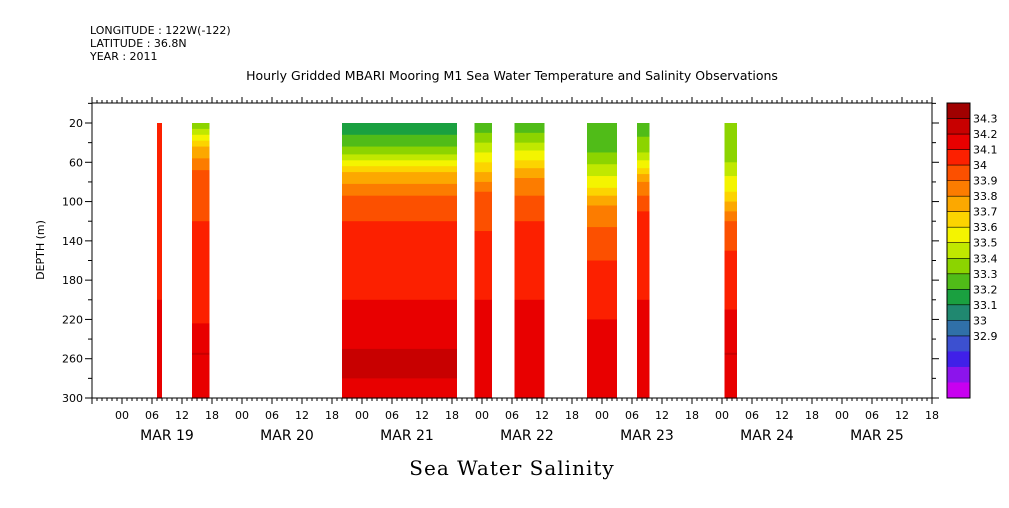 This screenshot has height=508, width=1009. I want to click on y-tick-label: 100, so click(72, 202).